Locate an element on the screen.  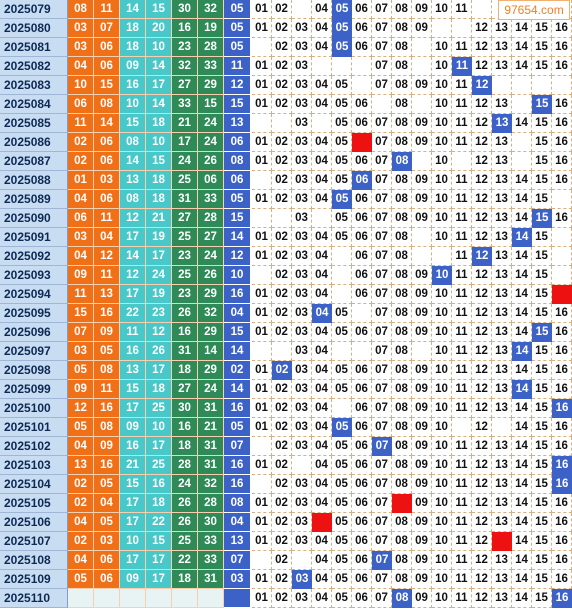
table-row: 2025110 01 02 03 04 05 06 07 08 09 10 11 12 13 14 15 16 is located at coordinates (286, 598).